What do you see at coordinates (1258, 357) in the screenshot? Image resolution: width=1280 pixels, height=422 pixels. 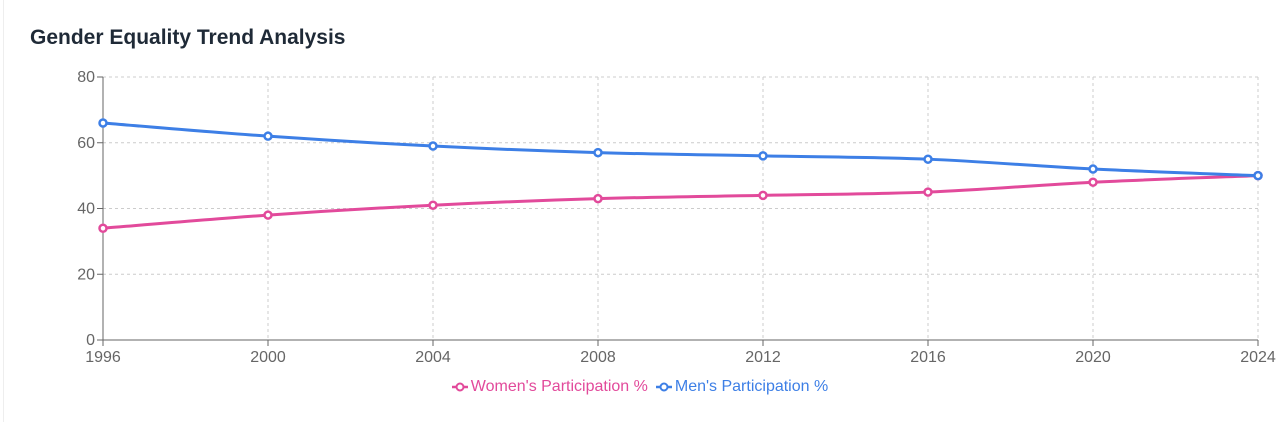 I see `x-tick-label: 2024` at bounding box center [1258, 357].